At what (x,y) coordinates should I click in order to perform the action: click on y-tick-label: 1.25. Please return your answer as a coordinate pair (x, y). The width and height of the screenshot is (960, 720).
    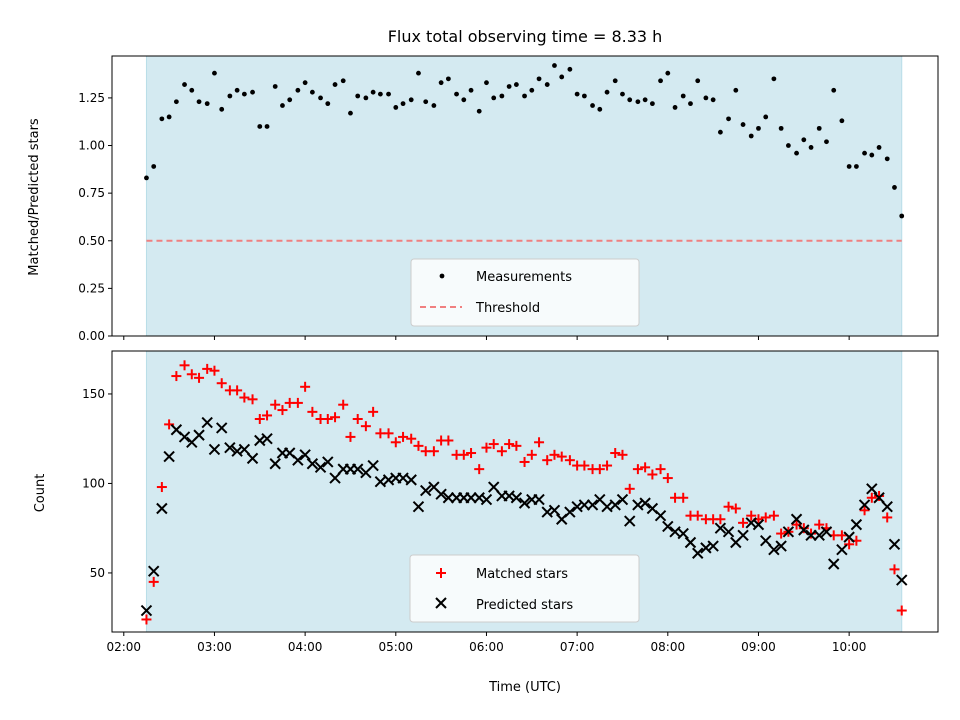
    Looking at the image, I should click on (91, 98).